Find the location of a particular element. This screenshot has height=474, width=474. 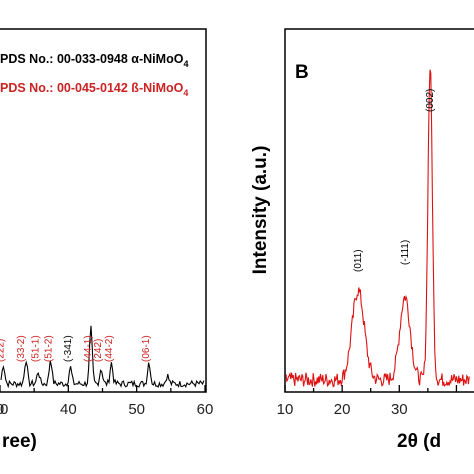

panel-b-x-tick-label: 10 is located at coordinates (285, 409).